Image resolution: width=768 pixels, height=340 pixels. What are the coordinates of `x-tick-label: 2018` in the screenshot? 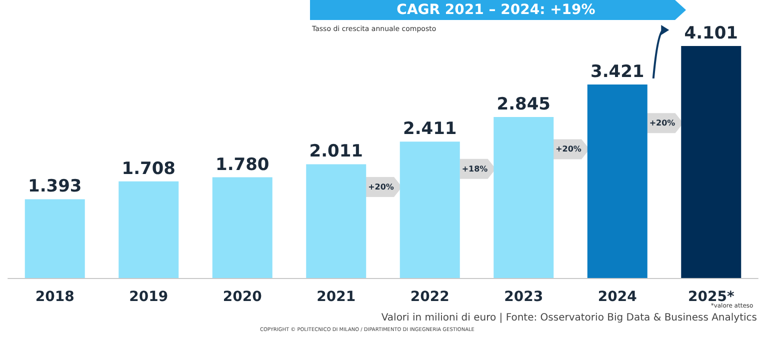 It's located at (54, 297).